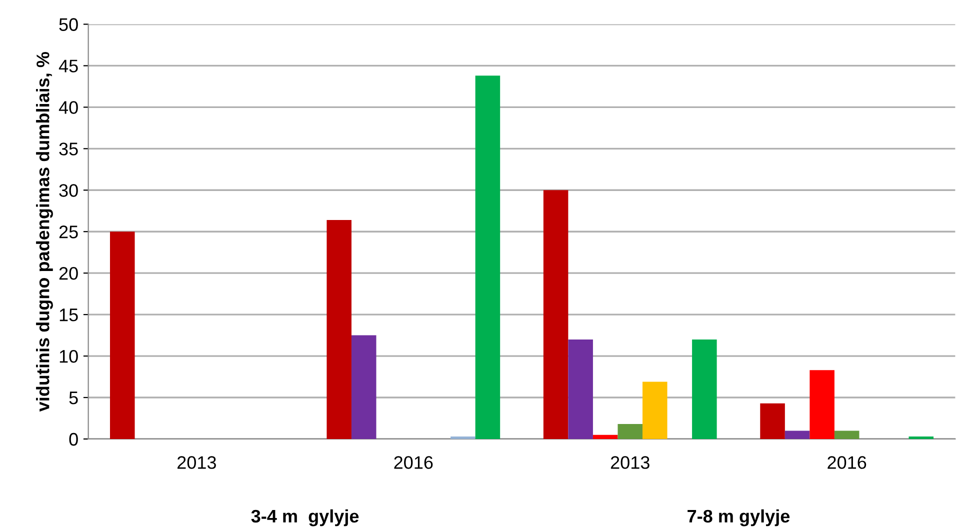 Image resolution: width=960 pixels, height=527 pixels. Describe the element at coordinates (739, 517) in the screenshot. I see `text: 7-8 m gylyje` at that location.